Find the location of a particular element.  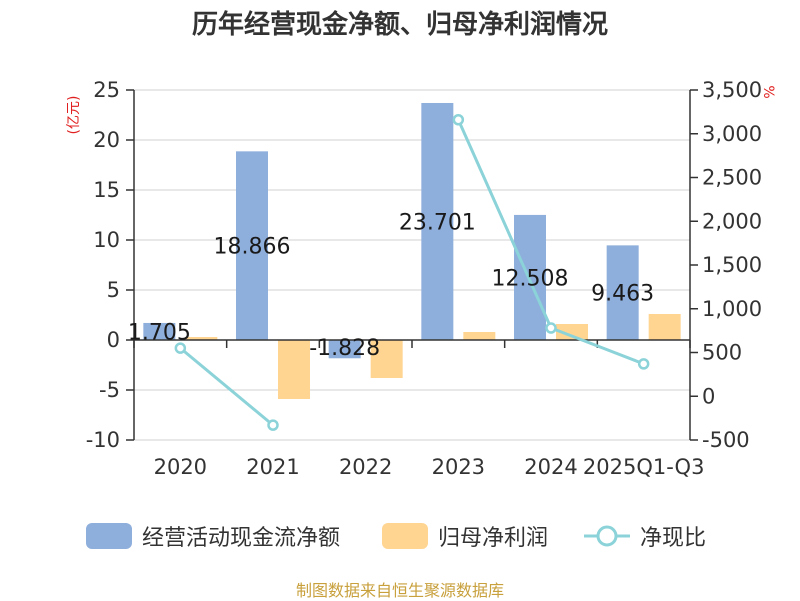

legend-item-cash: 经营活动现金流净额 is located at coordinates (213, 536).